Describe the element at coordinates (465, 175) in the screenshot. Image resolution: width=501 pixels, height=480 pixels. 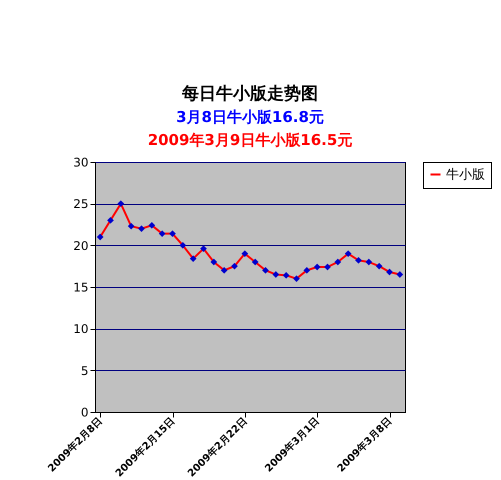
I see `legend-label: 牛小版` at that location.